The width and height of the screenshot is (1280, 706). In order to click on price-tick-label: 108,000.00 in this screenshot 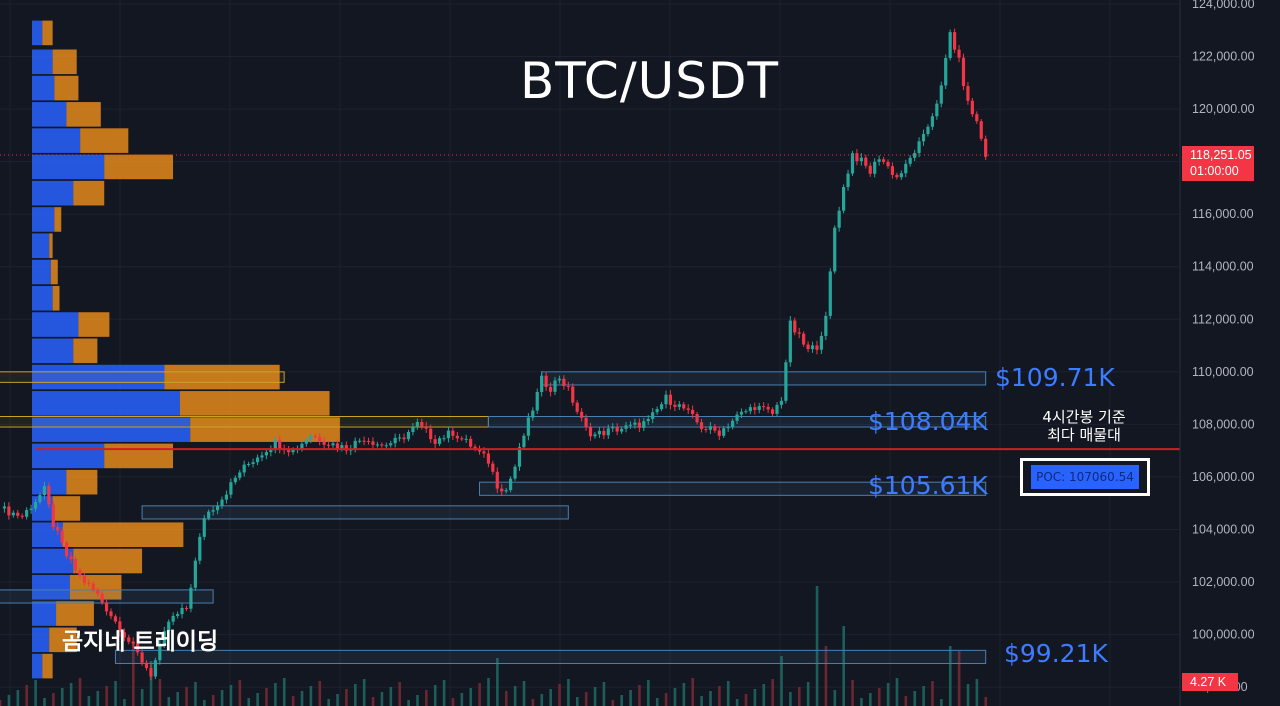, I will do `click(1223, 424)`.